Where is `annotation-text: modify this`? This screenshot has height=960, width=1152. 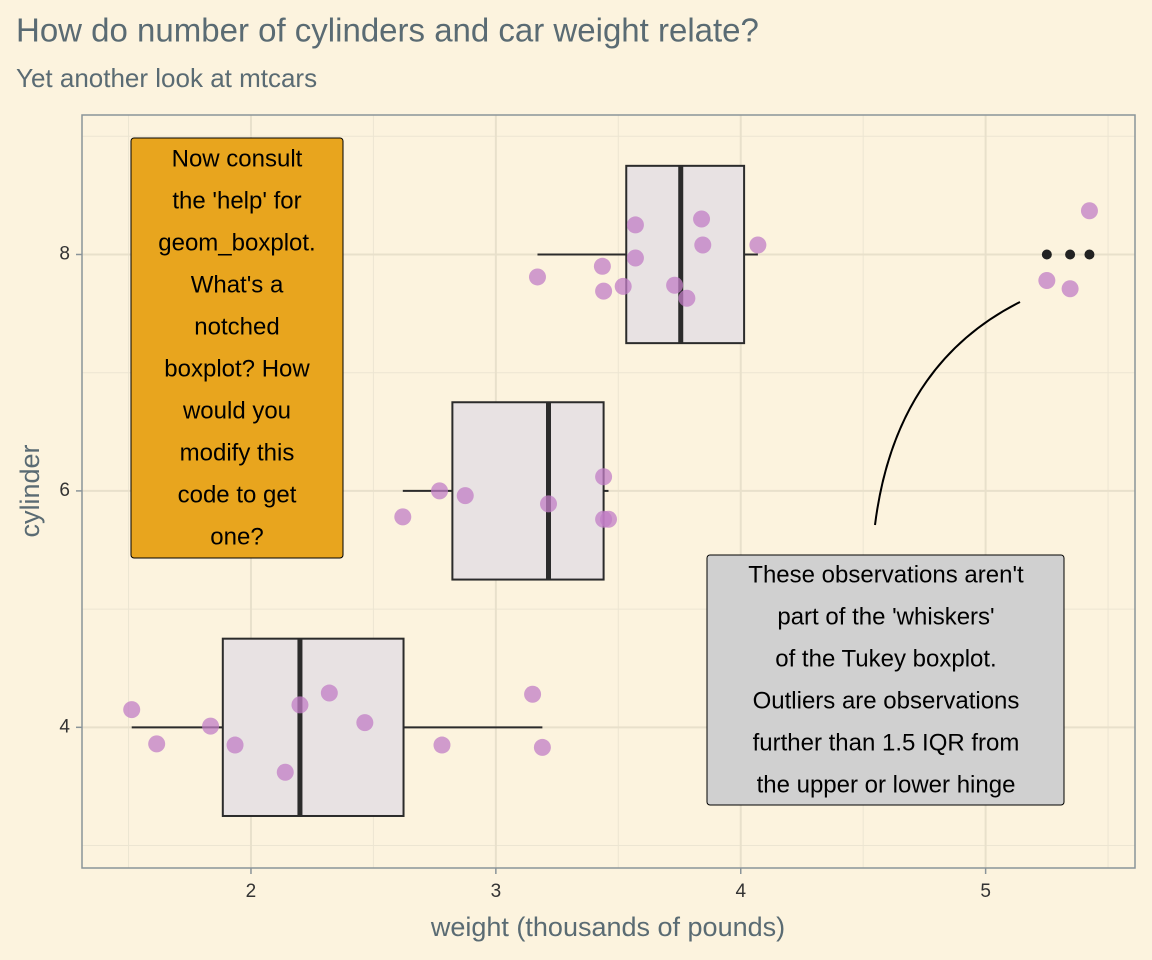
annotation-text: modify this is located at coordinates (237, 452).